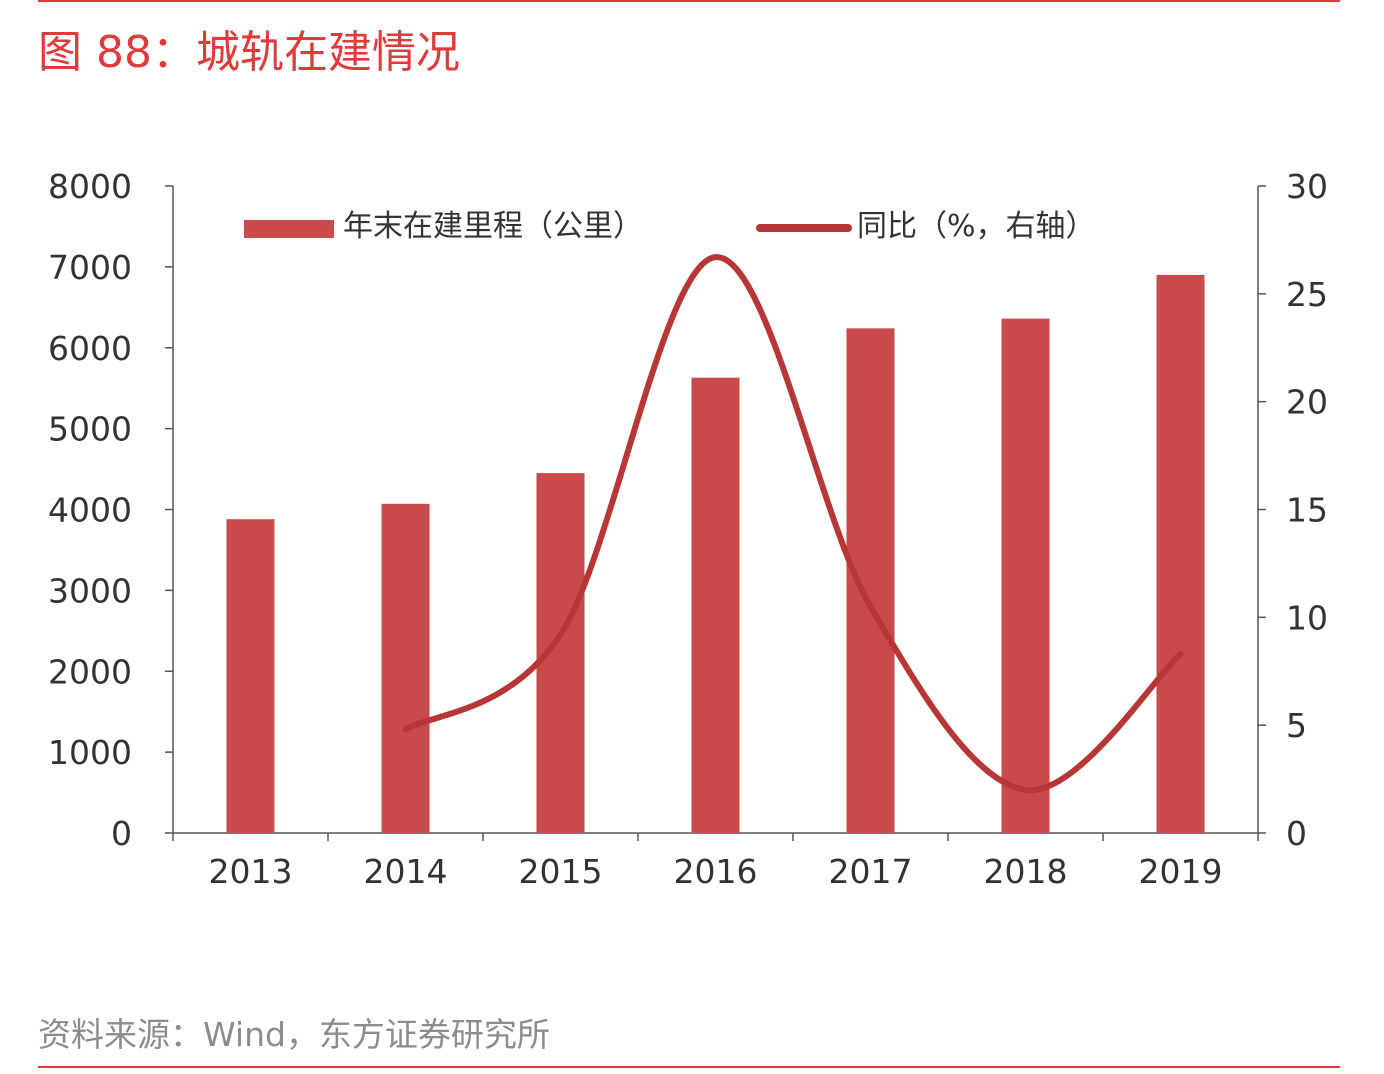 The width and height of the screenshot is (1384, 1074). Describe the element at coordinates (561, 871) in the screenshot. I see `x-tick-label: 2015` at that location.